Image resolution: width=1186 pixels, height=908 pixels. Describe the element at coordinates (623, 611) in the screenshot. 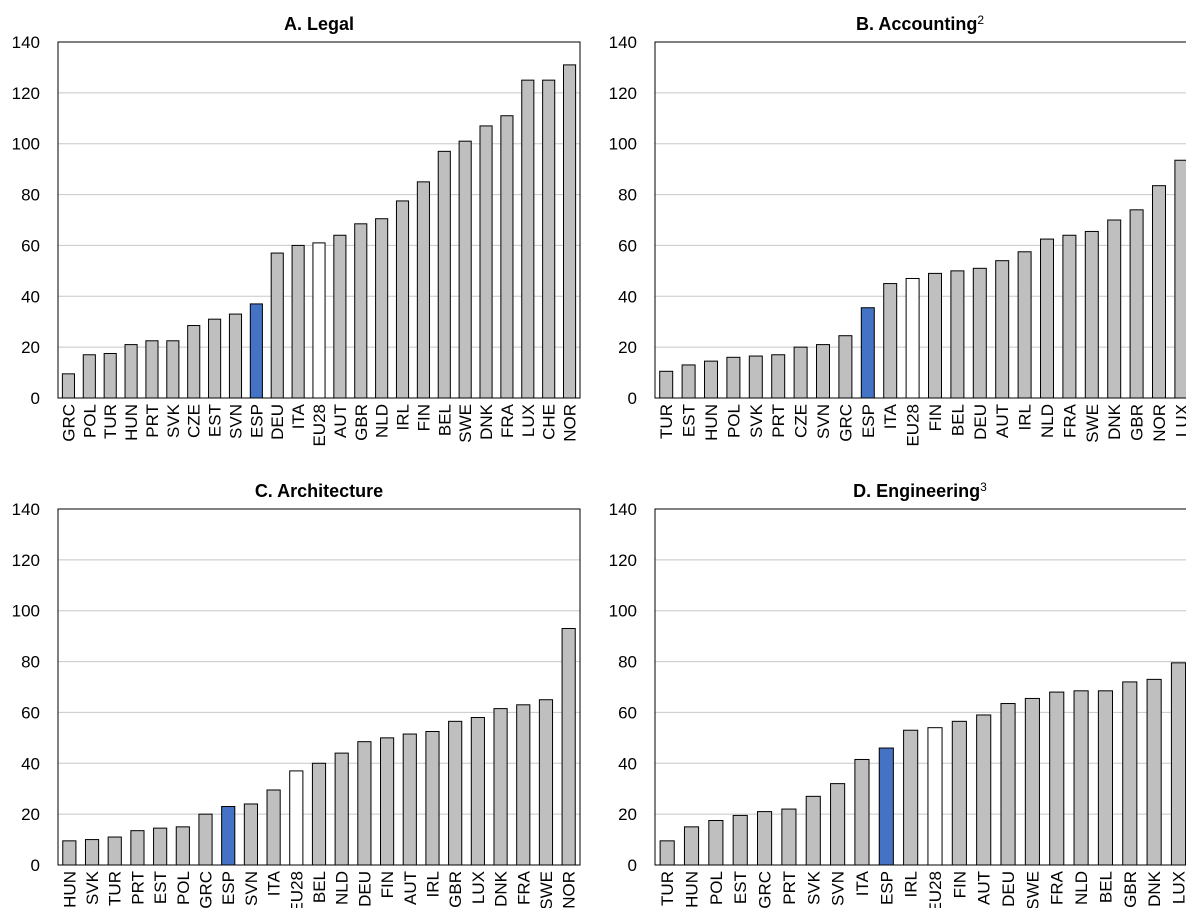

I see `y-tick-label: 100` at that location.